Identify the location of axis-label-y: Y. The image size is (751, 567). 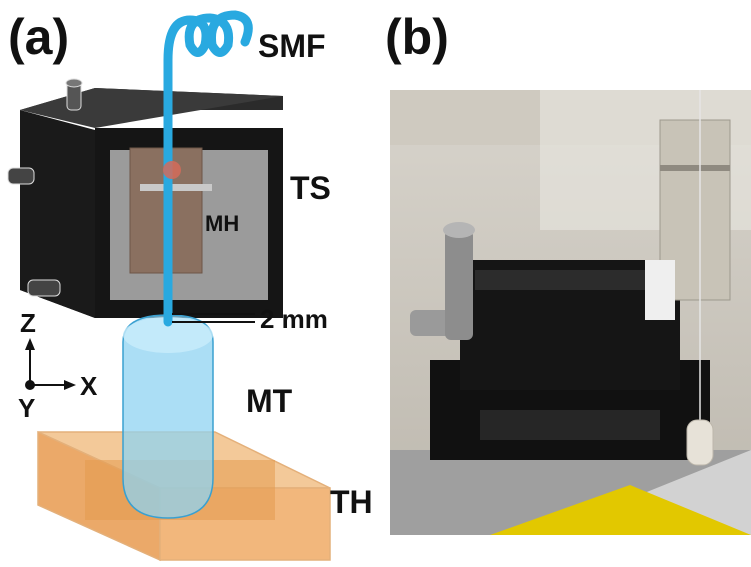
(27, 408).